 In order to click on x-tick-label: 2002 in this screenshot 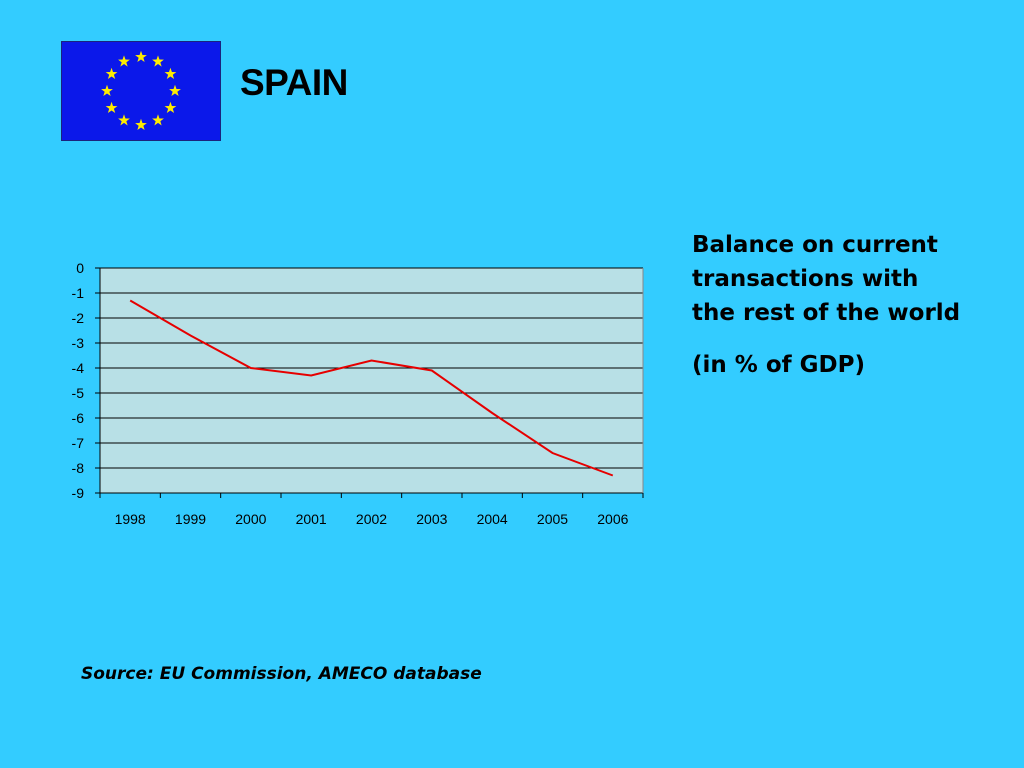, I will do `click(371, 519)`.